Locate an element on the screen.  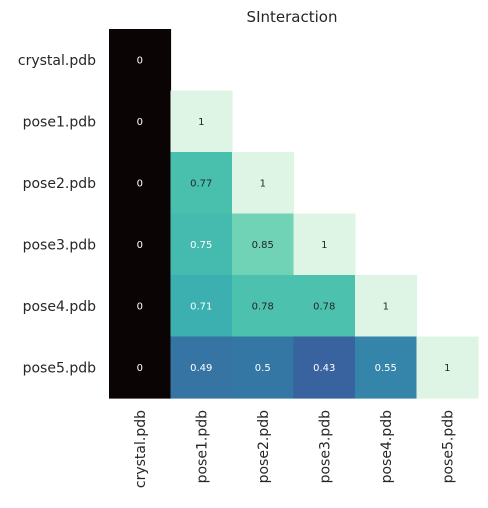
x-tick-label: pose4.pdb is located at coordinates (387, 446).